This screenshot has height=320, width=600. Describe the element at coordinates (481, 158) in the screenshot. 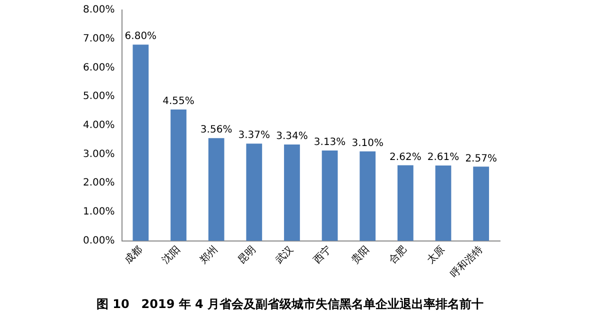

I see `data-label: 2.57%` at that location.